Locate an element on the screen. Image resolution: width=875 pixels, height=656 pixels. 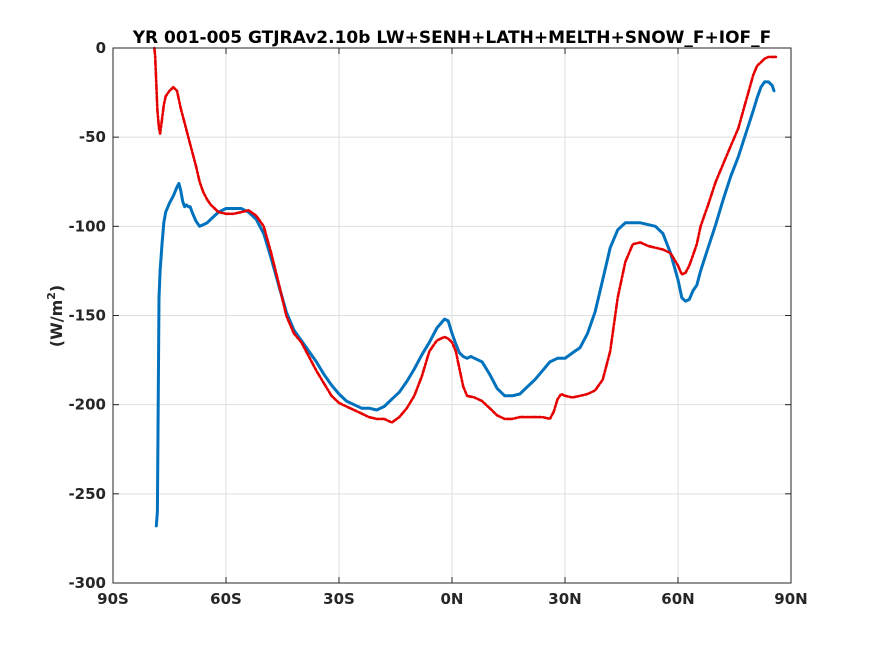
y-axis-label: (W/m2) is located at coordinates (55, 316).